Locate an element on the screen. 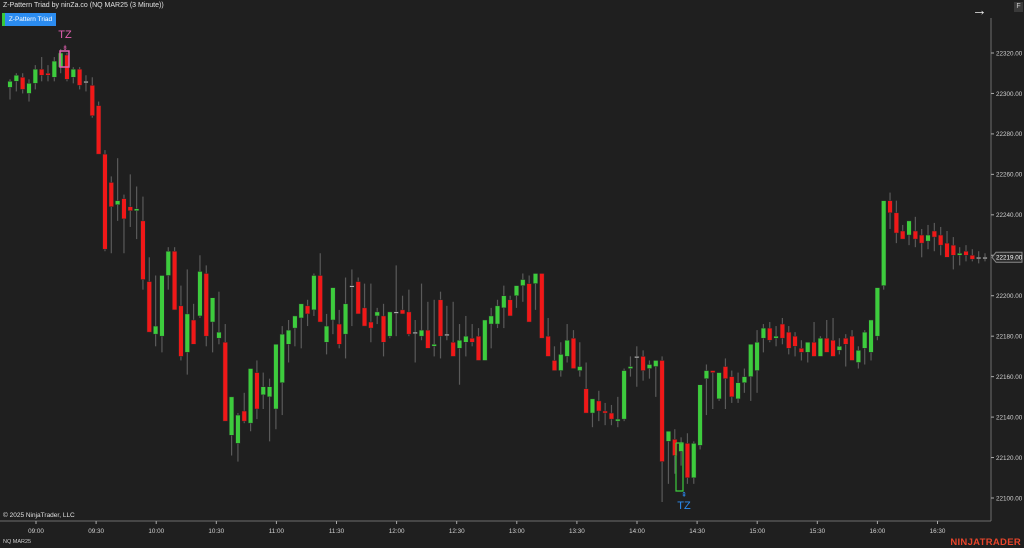 This screenshot has width=1024, height=548. time-tick-label: 15:30 is located at coordinates (817, 531).